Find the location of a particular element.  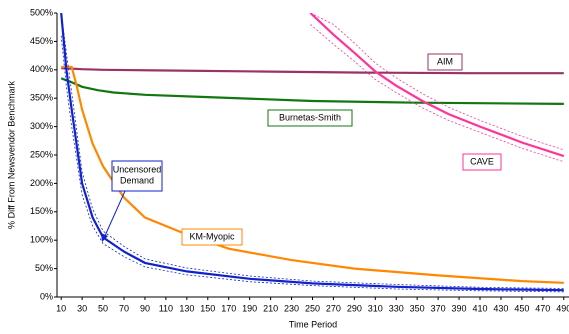

y-tick-label: 350% is located at coordinates (41, 98).